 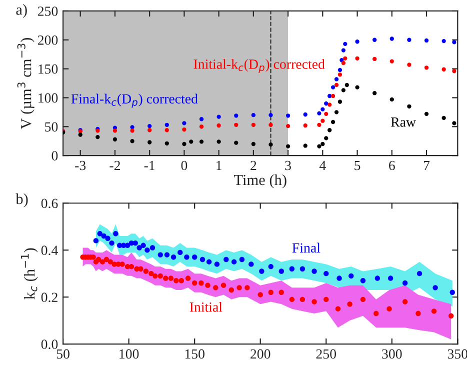 I want to click on y-tick-label: 0, so click(x=55, y=156).